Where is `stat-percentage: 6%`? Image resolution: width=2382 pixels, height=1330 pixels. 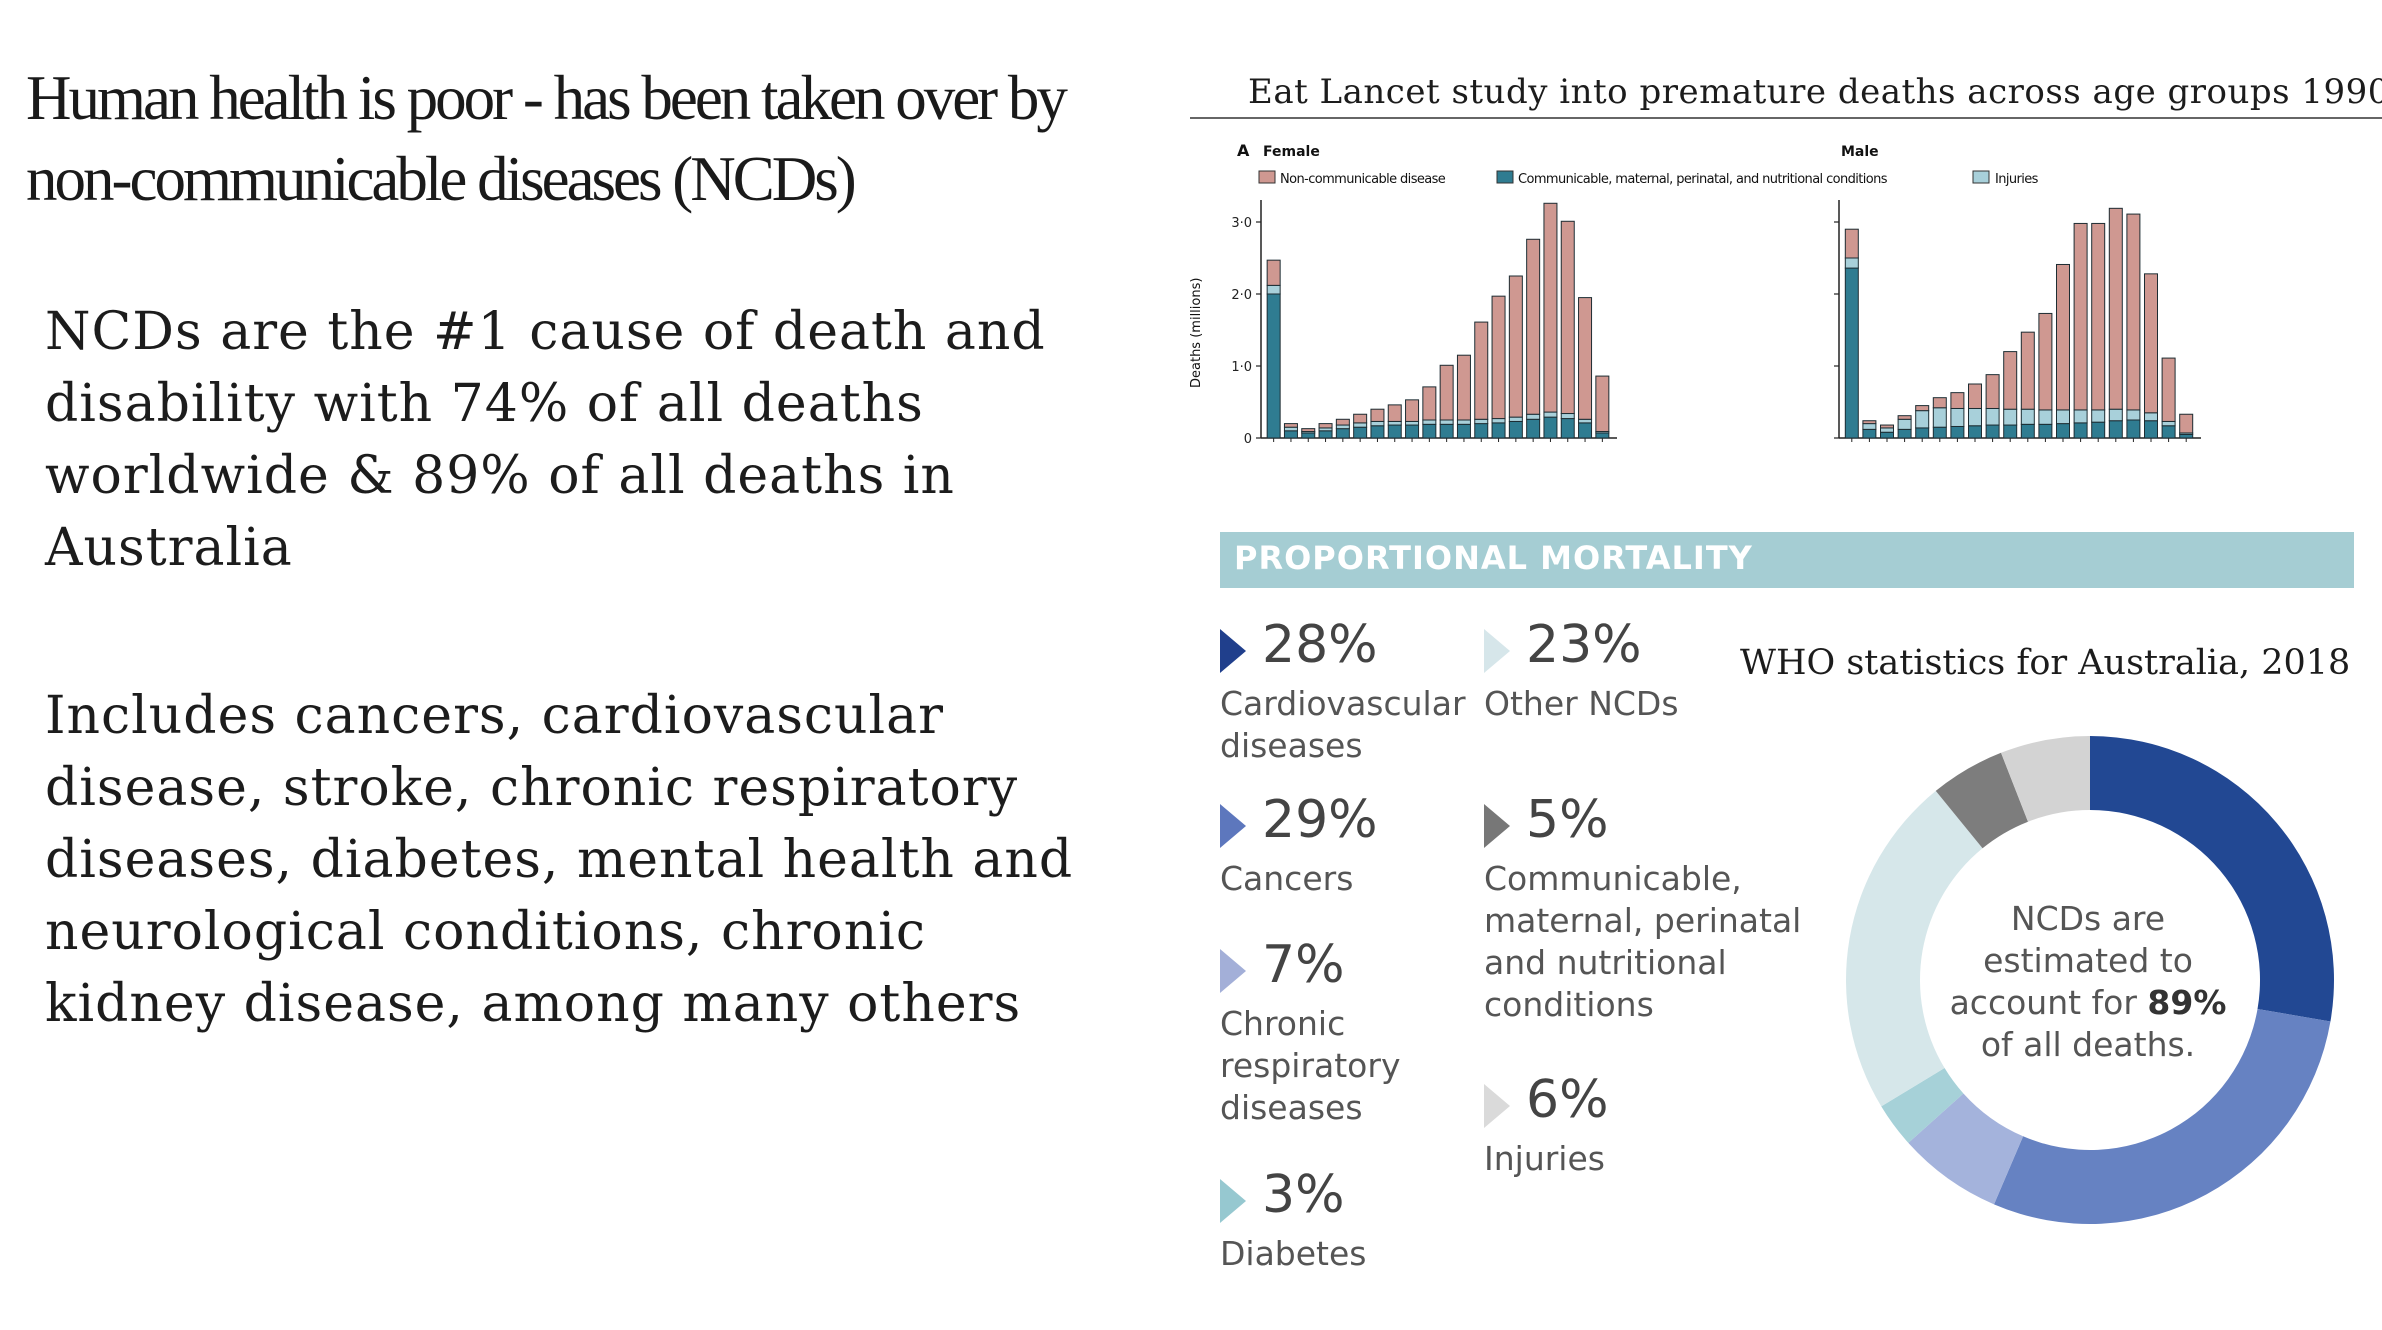 stat-percentage: 6% is located at coordinates (1567, 1100).